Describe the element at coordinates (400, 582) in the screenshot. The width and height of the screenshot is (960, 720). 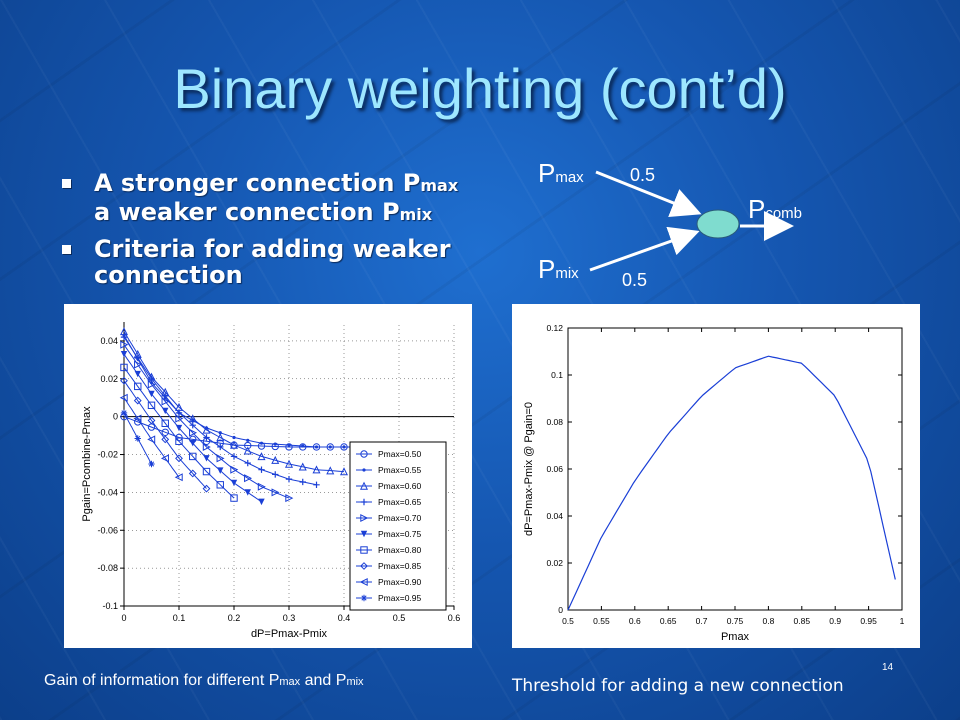
I see `legend-entry: Pmax=0.90` at that location.